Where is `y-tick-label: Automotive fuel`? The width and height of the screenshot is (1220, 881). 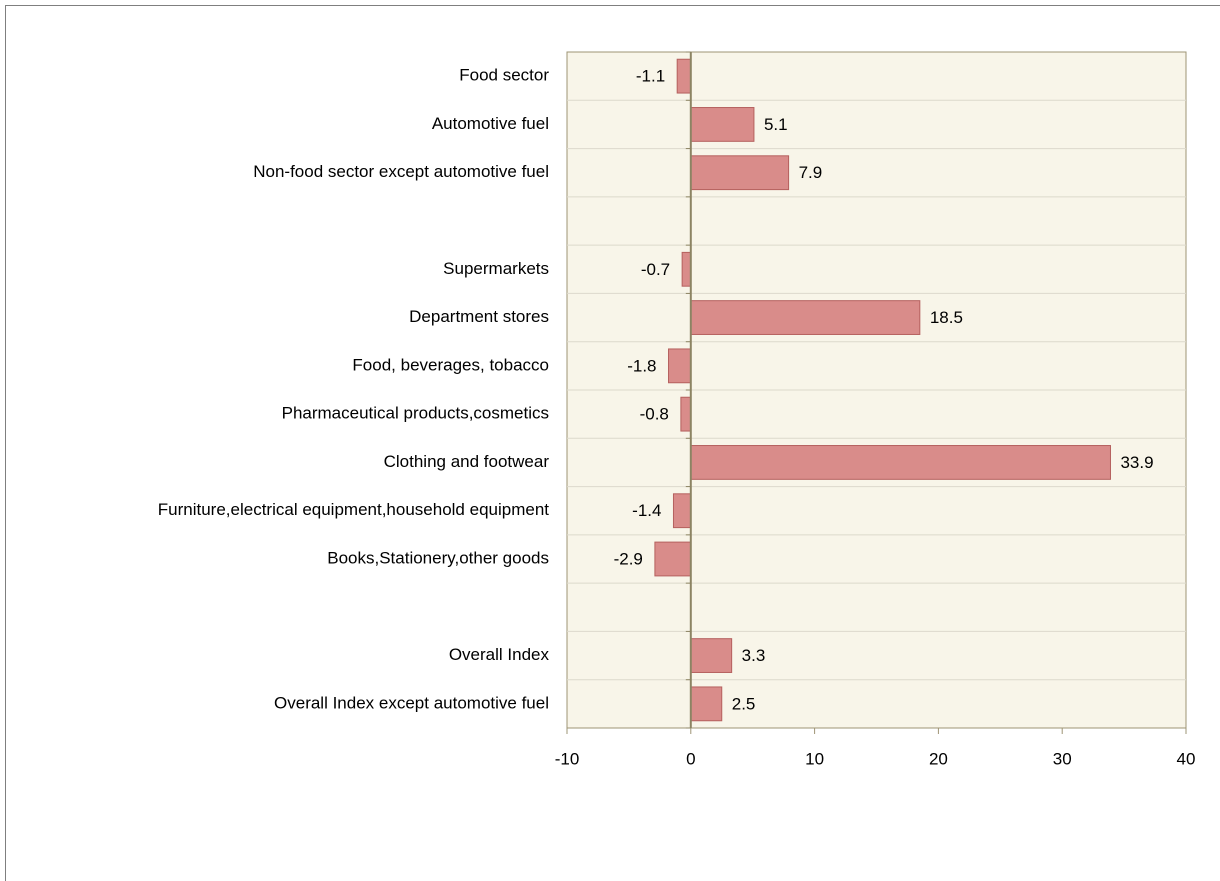
y-tick-label: Automotive fuel is located at coordinates (490, 123).